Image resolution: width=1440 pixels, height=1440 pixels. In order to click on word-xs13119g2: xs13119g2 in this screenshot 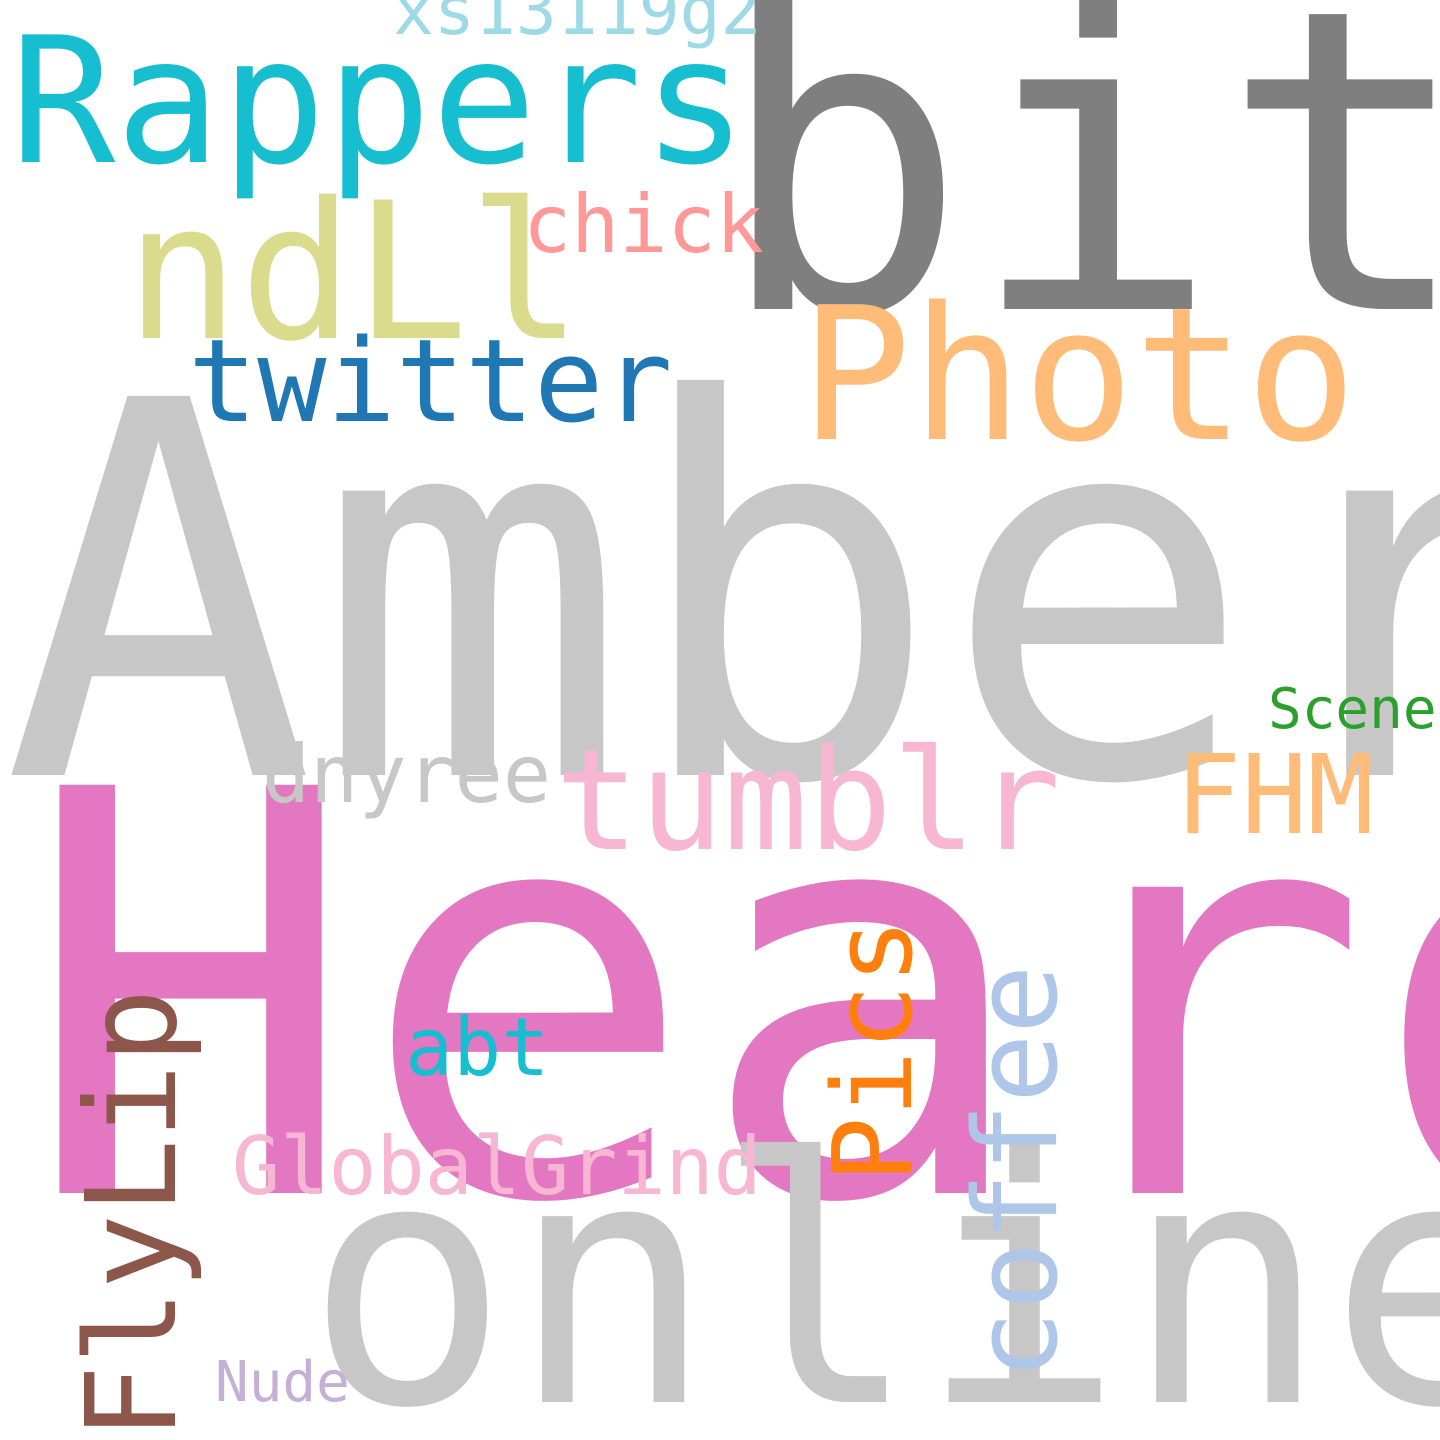, I will do `click(577, 25)`.